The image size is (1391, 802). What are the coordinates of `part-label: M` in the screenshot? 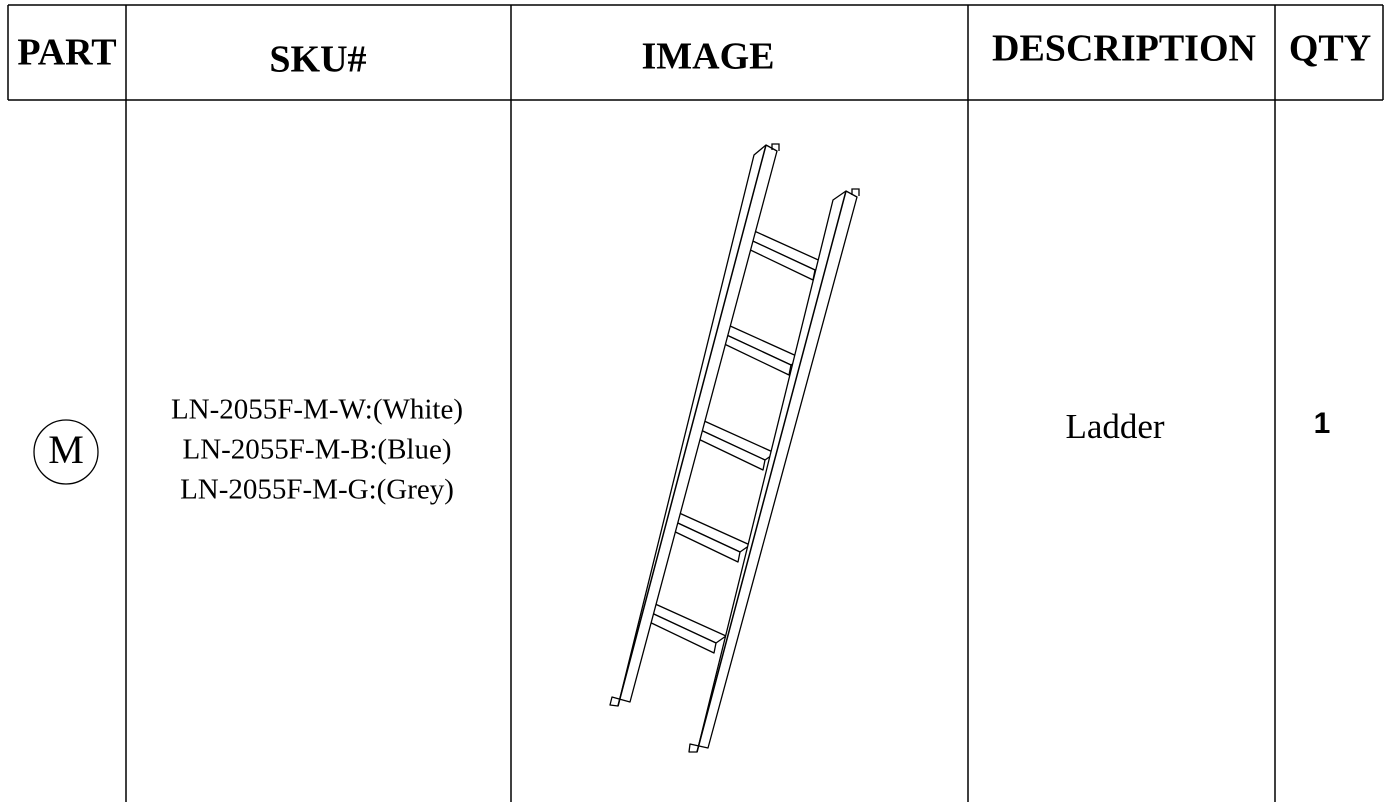 It's located at (66, 449).